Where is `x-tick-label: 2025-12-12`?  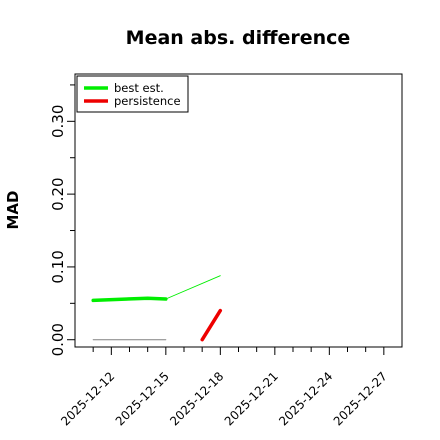 x-tick-label: 2025-12-12 is located at coordinates (87, 398).